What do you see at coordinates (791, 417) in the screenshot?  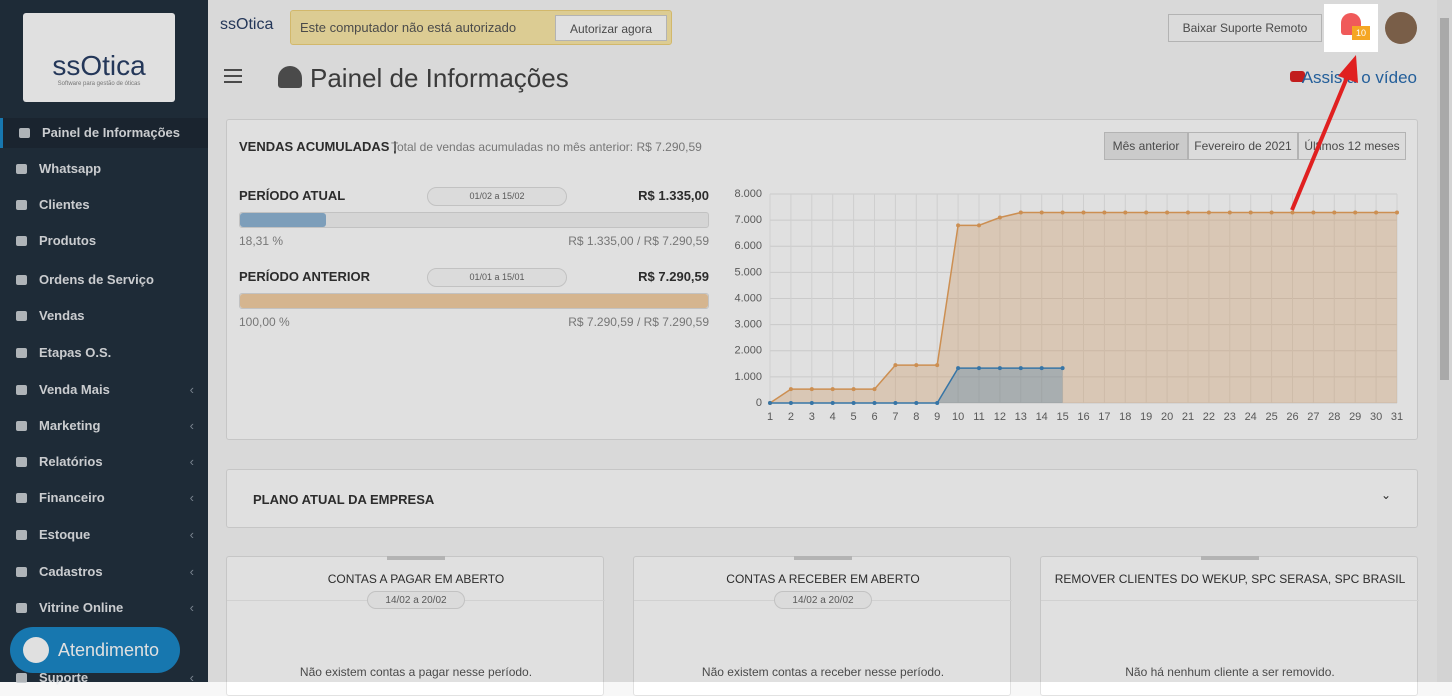 I see `x-tick-label: 2` at bounding box center [791, 417].